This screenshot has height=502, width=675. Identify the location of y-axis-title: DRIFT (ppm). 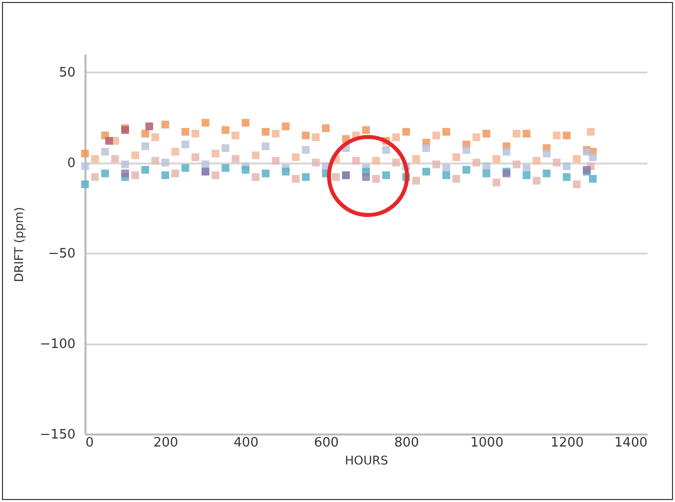
(19, 244).